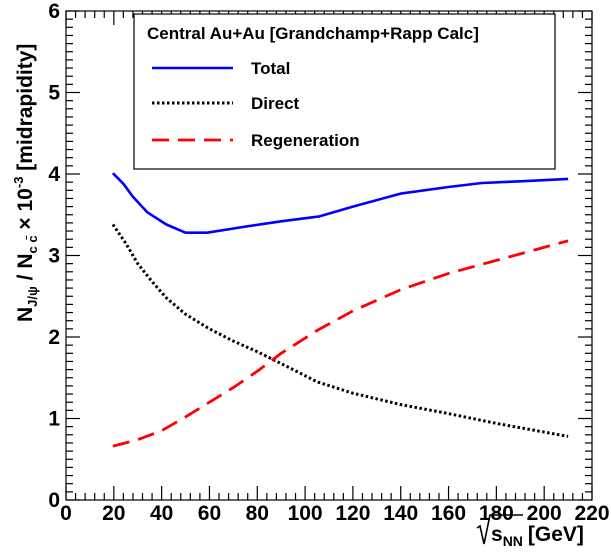 The image size is (611, 552). Describe the element at coordinates (305, 140) in the screenshot. I see `legend-label-regeneration: Regeneration` at that location.